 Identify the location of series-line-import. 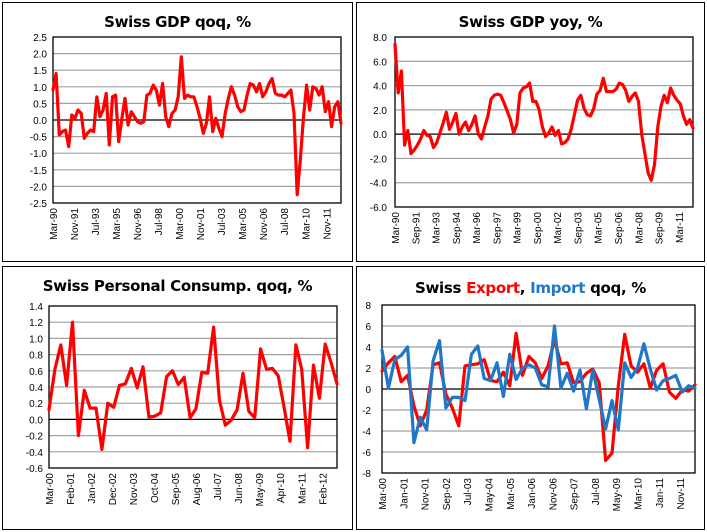
(538, 384).